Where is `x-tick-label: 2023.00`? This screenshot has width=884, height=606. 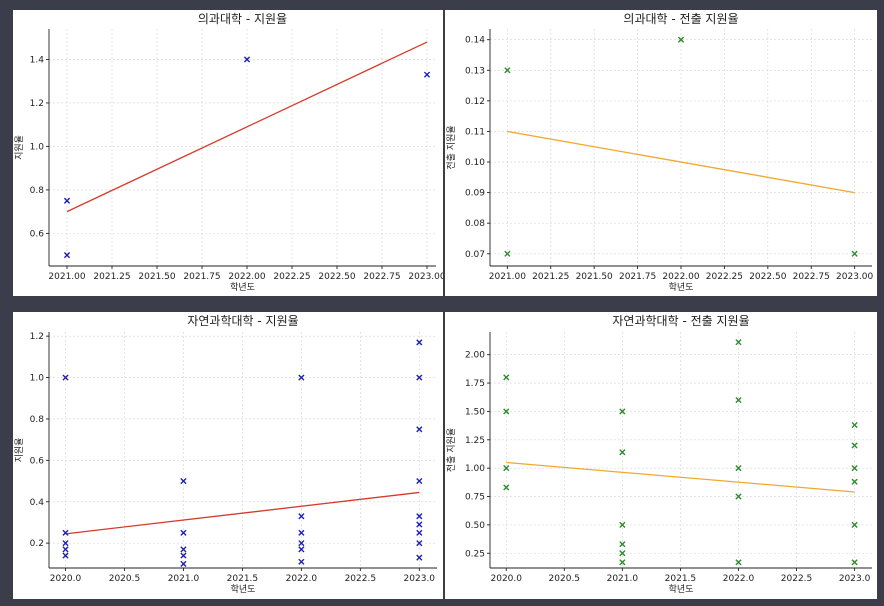
x-tick-label: 2023.00 is located at coordinates (425, 277).